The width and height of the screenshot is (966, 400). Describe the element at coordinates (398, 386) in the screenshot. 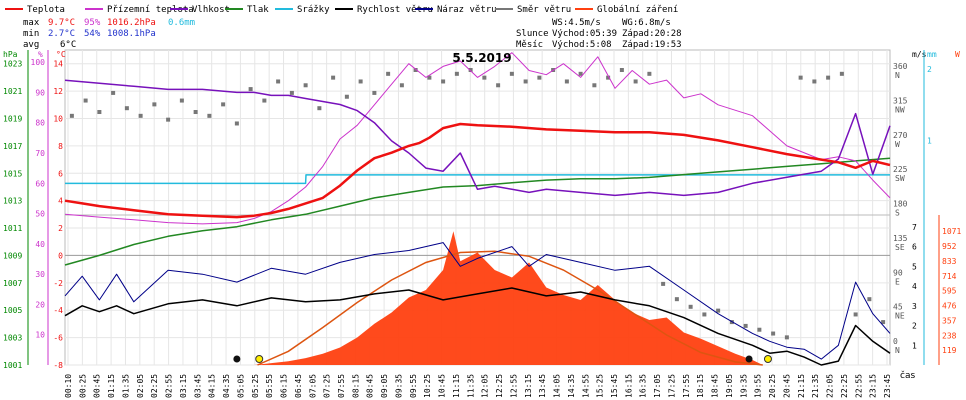

I see `x-tick-label: 09:35` at that location.